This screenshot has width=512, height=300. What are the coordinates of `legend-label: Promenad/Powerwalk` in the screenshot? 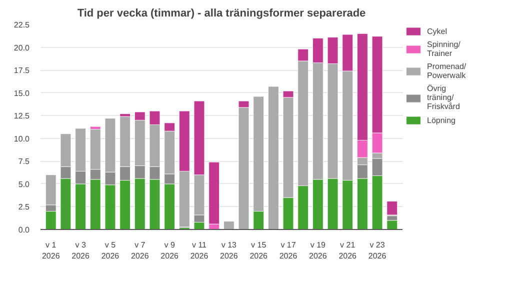 It's located at (446, 71).